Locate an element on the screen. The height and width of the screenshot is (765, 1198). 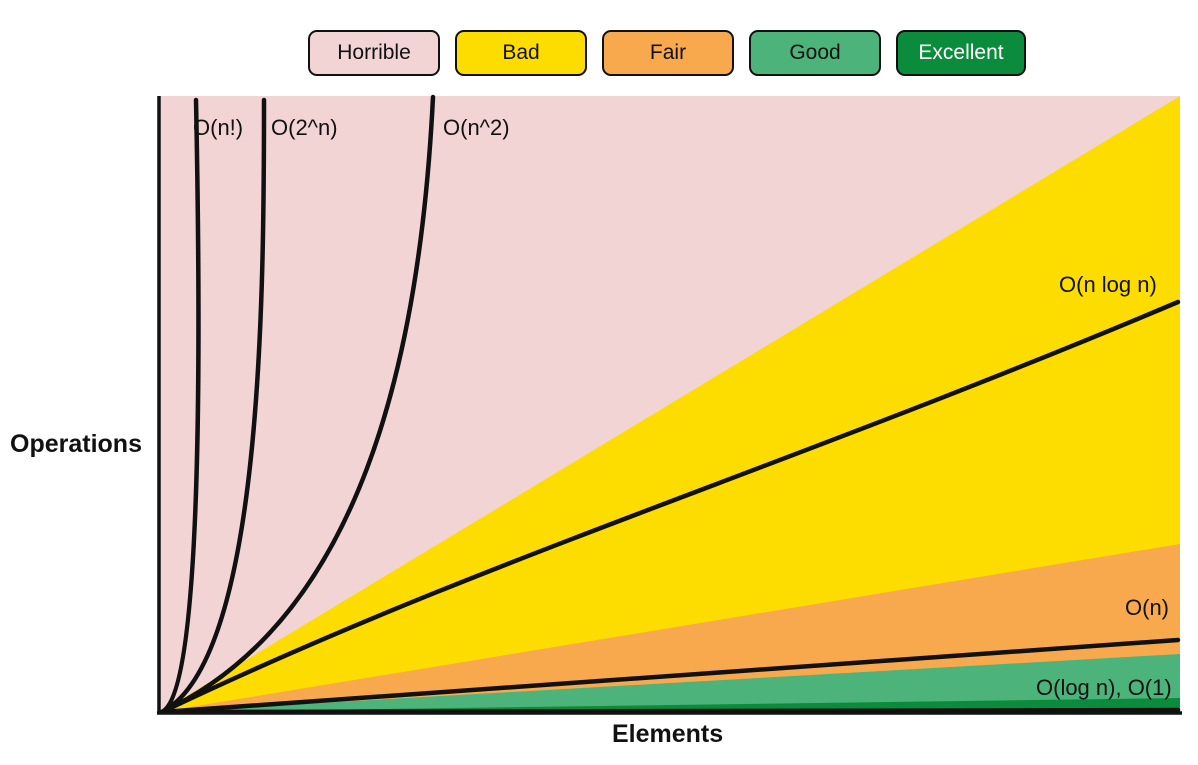
curve-label-linear: O(n) is located at coordinates (1147, 607).